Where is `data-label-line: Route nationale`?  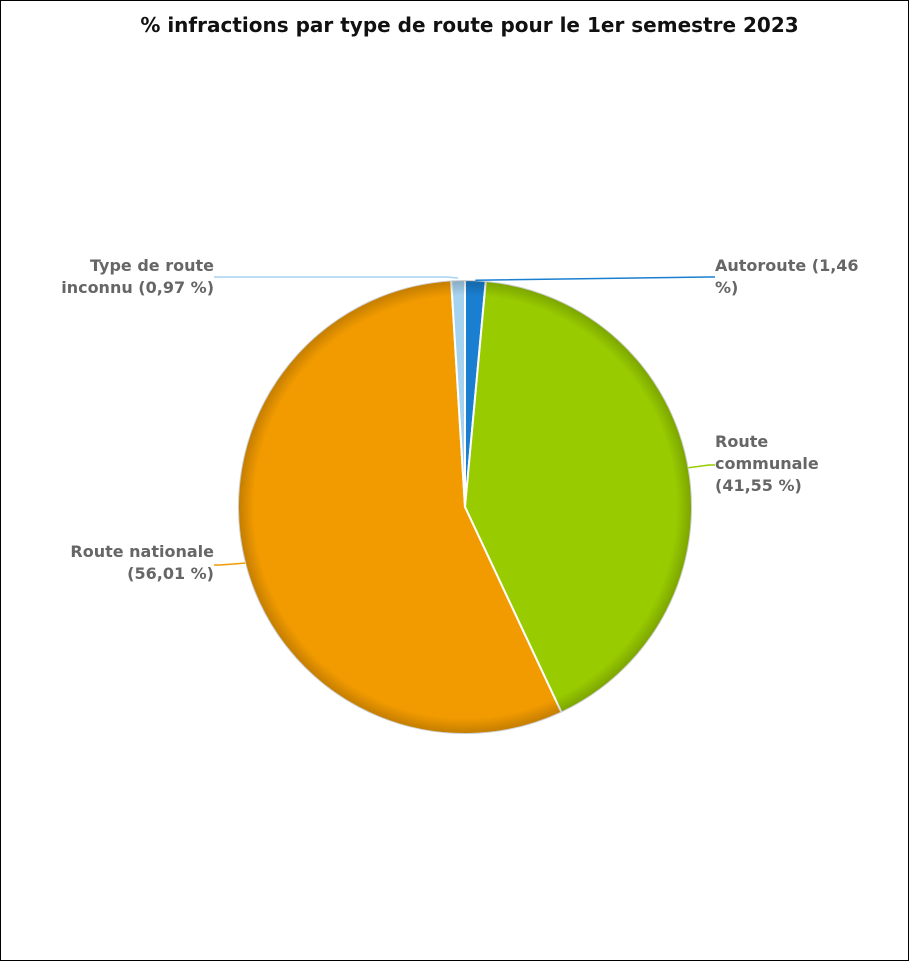 data-label-line: Route nationale is located at coordinates (142, 551).